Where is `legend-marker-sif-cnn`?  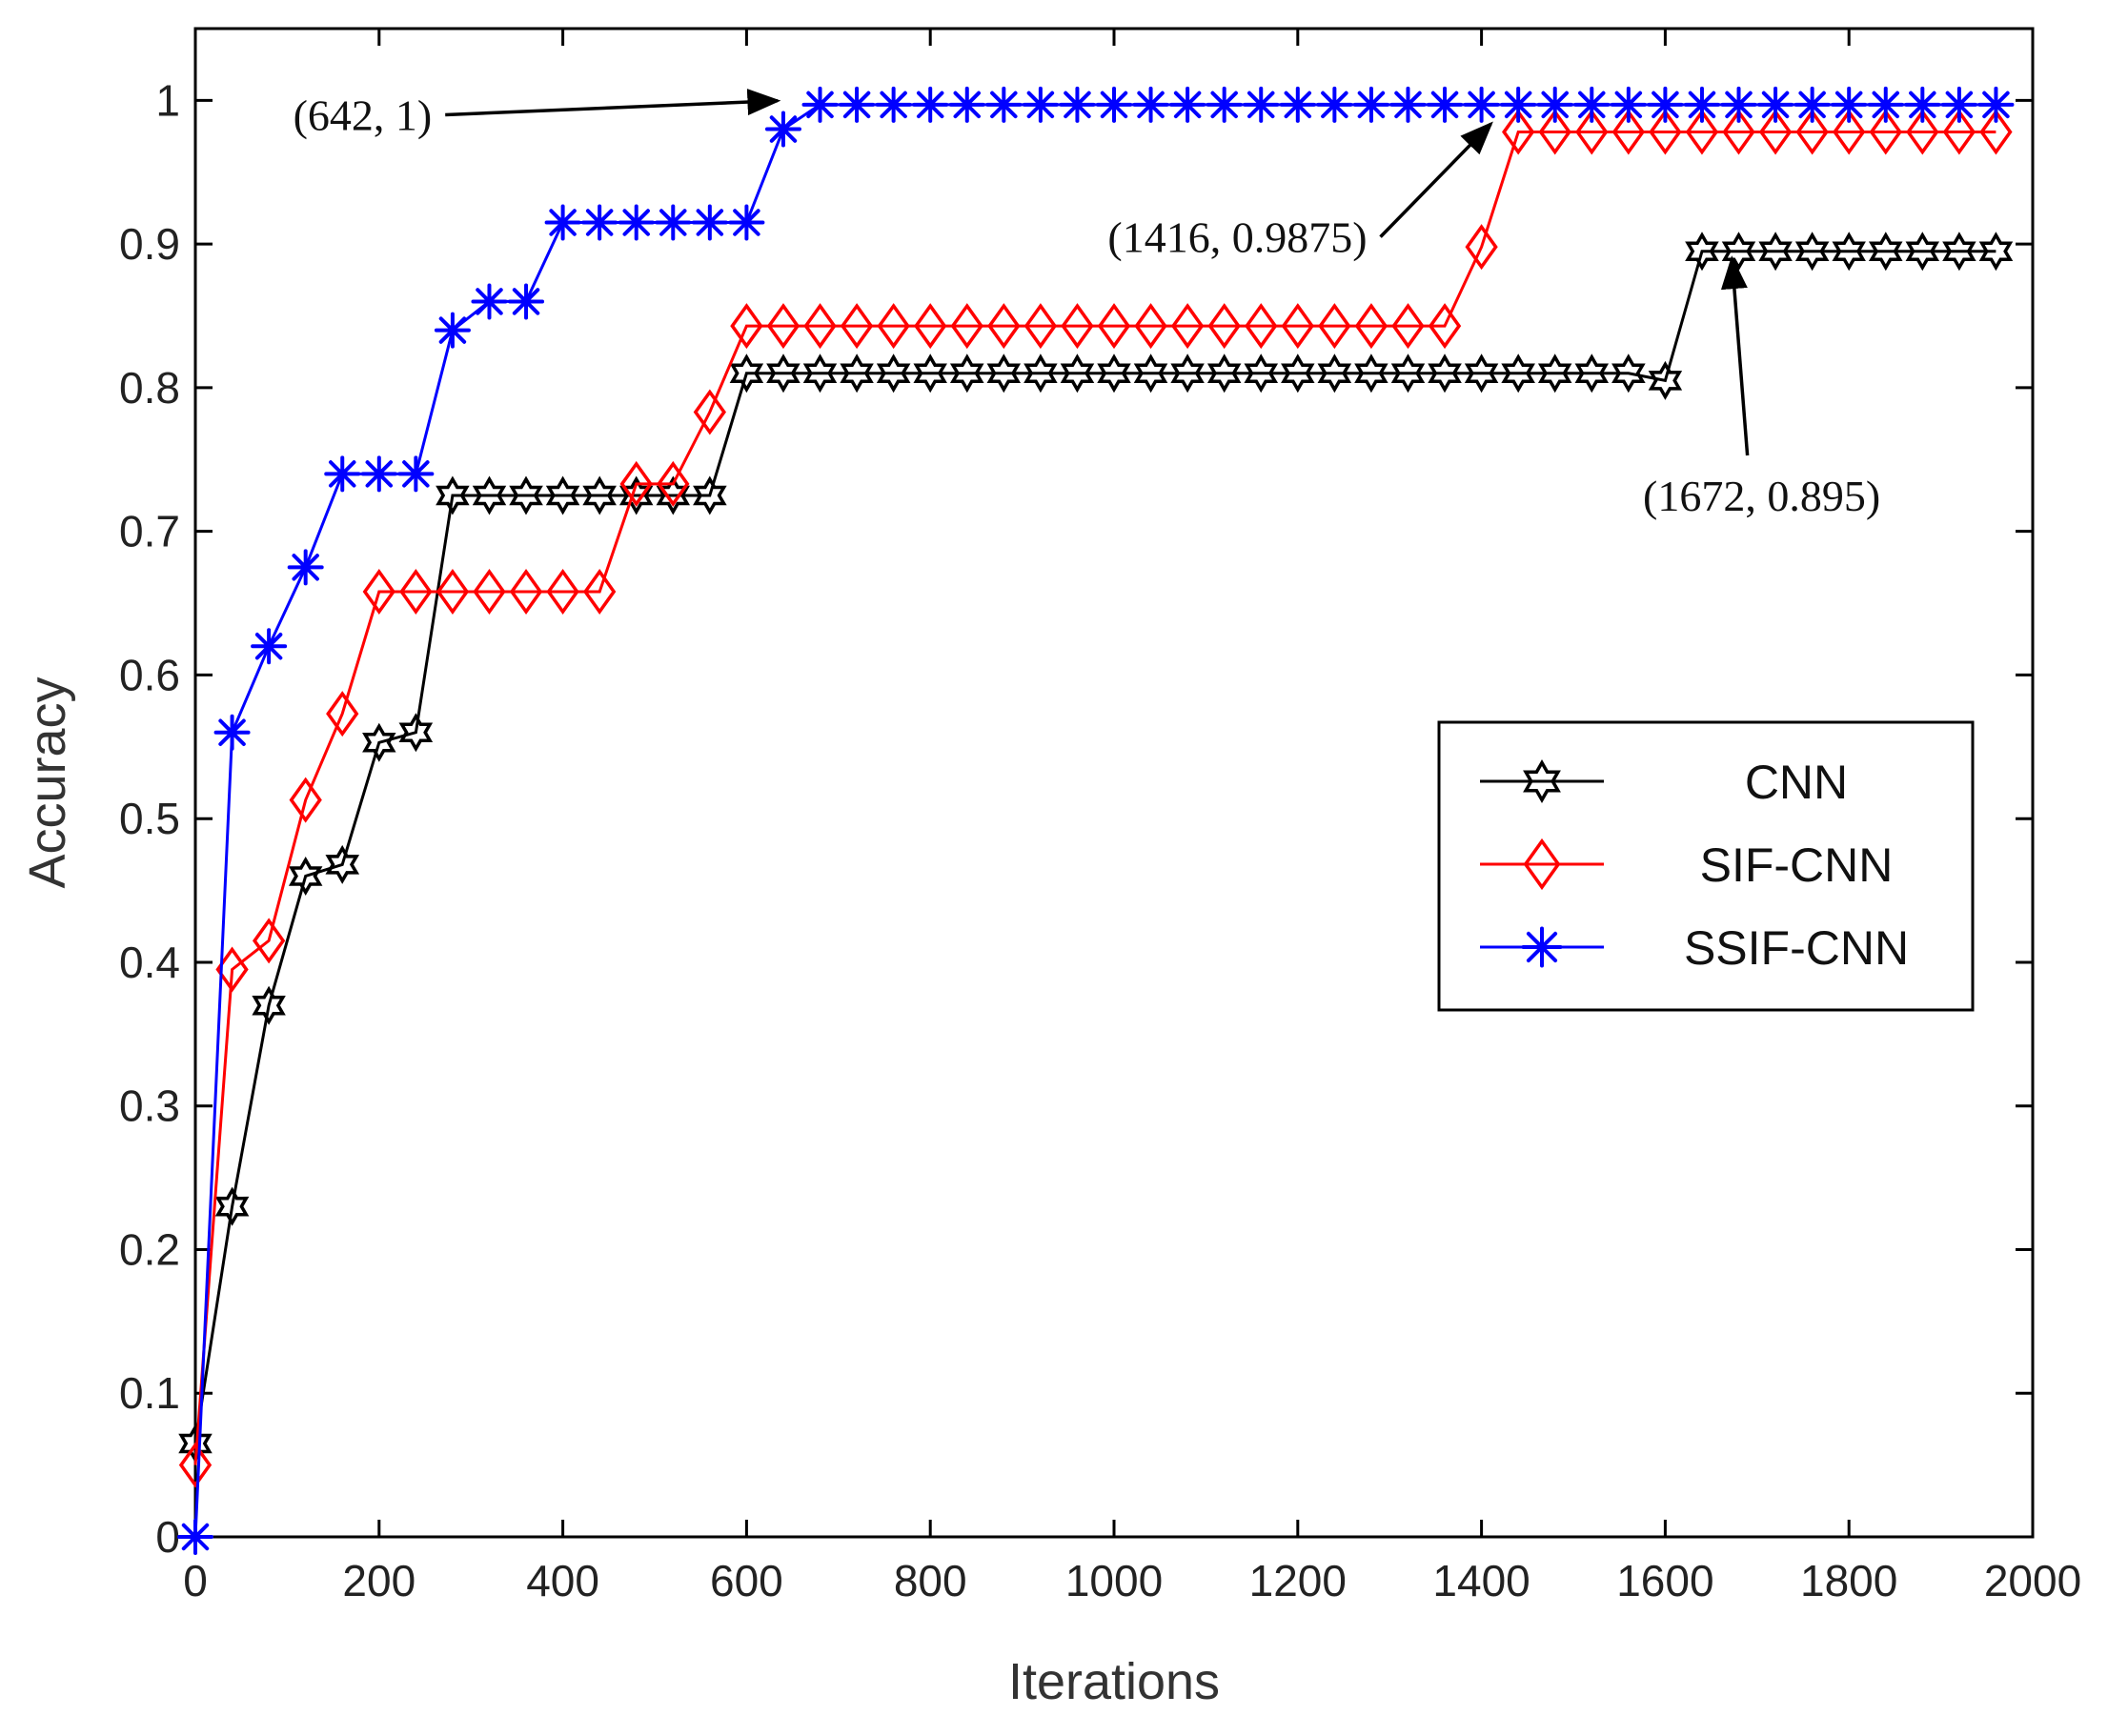 legend-marker-sif-cnn is located at coordinates (1542, 864).